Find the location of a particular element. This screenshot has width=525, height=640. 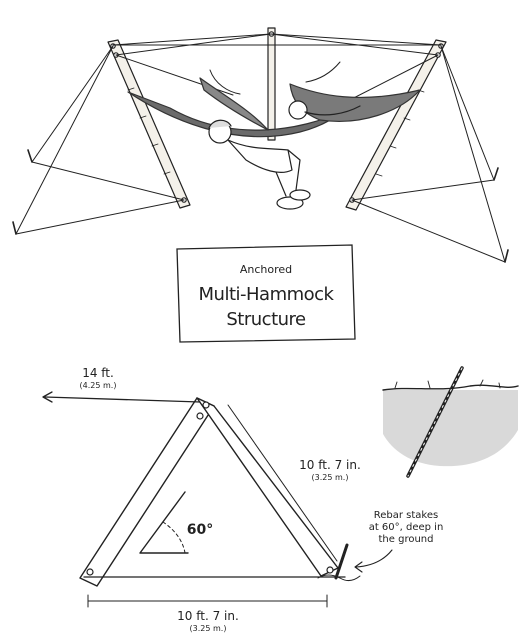

right-beam is located at coordinates (267, 487).